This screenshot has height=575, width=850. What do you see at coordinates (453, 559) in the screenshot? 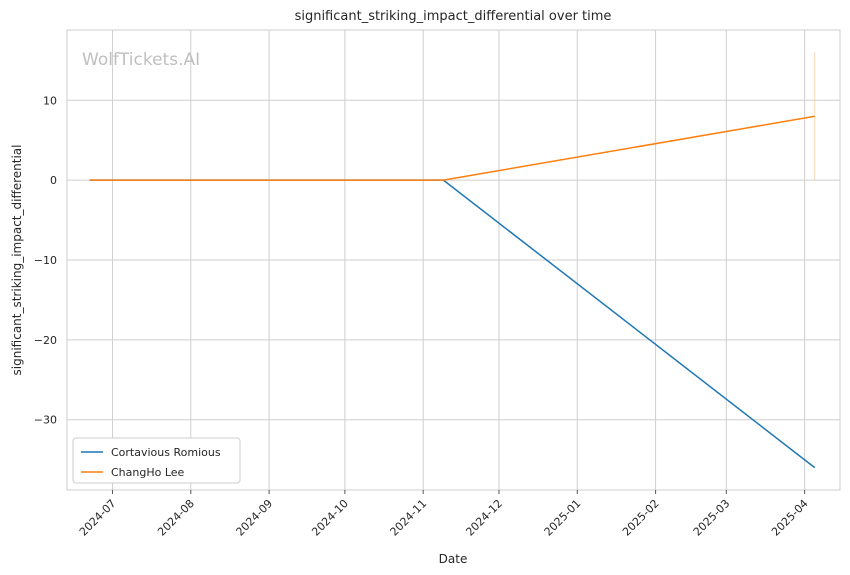
I see `x-axis-label: Date` at bounding box center [453, 559].